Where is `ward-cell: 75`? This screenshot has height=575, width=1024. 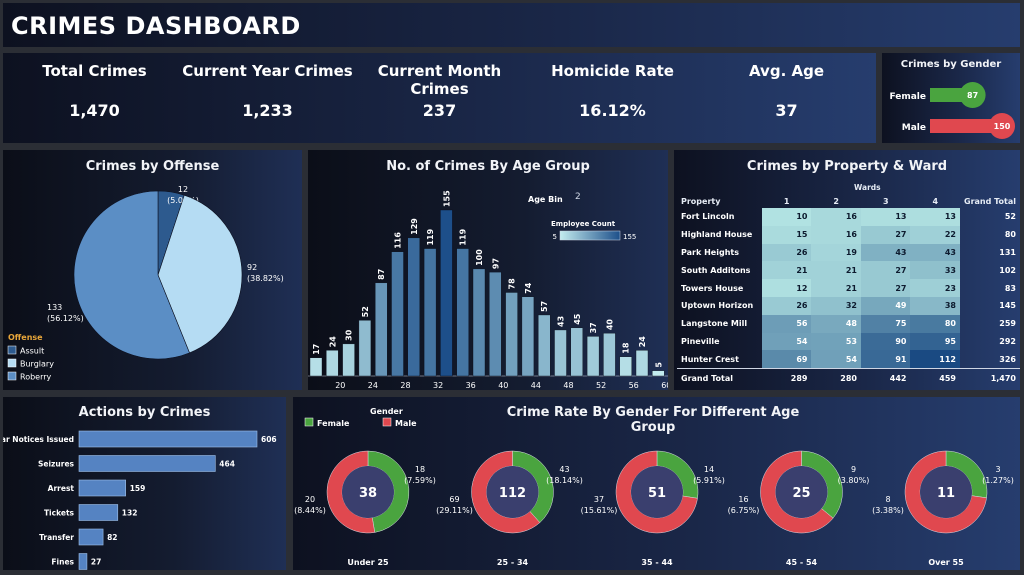 ward-cell: 75 is located at coordinates (885, 323).